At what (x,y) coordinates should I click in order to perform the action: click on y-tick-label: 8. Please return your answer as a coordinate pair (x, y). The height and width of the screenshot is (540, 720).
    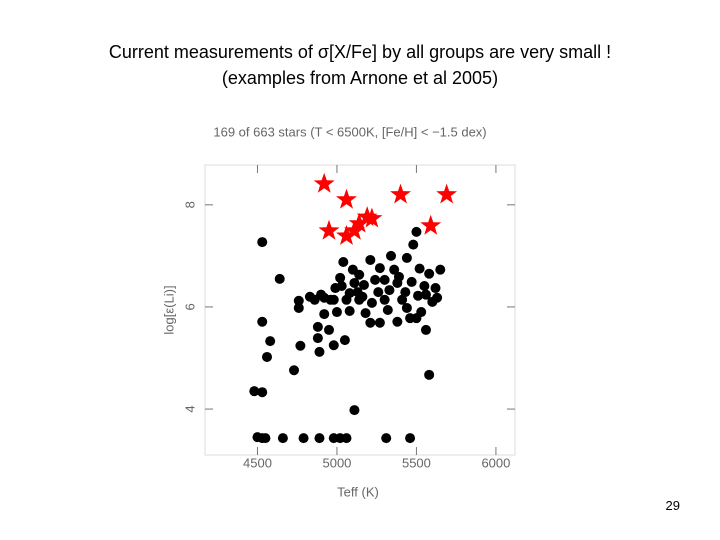
    Looking at the image, I should click on (189, 204).